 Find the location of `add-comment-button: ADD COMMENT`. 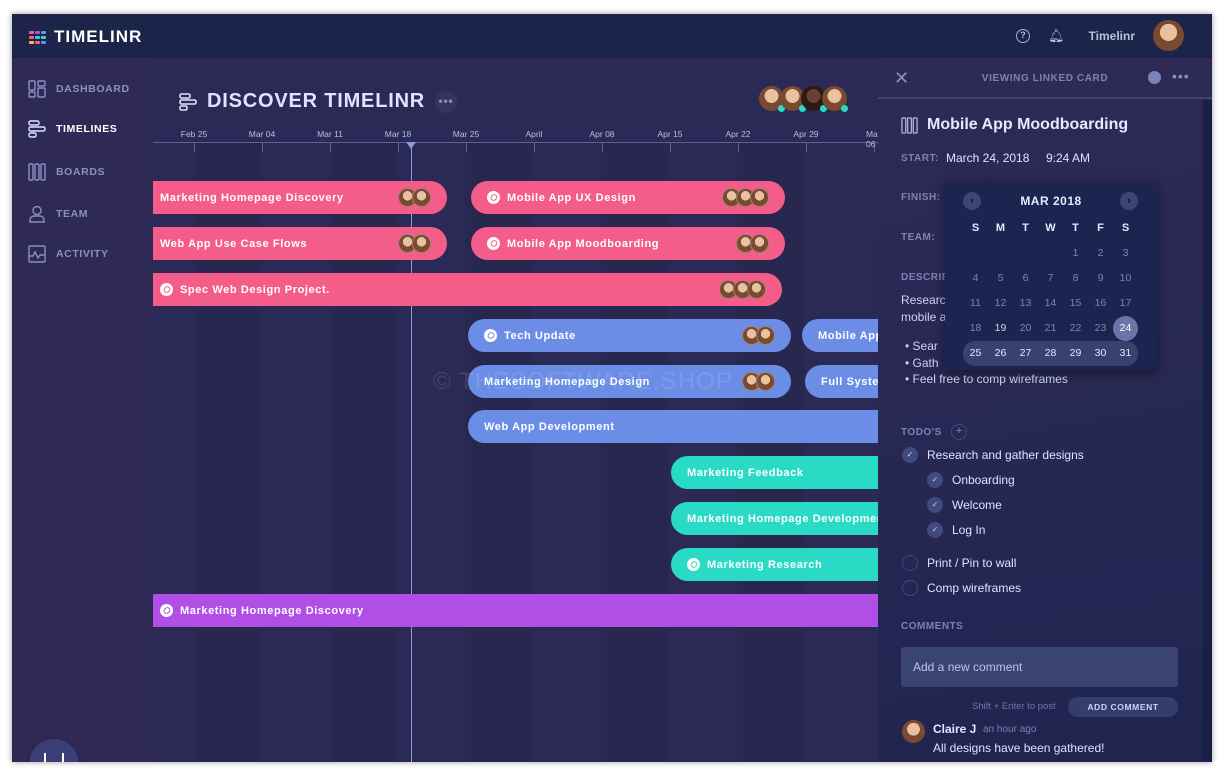

add-comment-button: ADD COMMENT is located at coordinates (1123, 707).